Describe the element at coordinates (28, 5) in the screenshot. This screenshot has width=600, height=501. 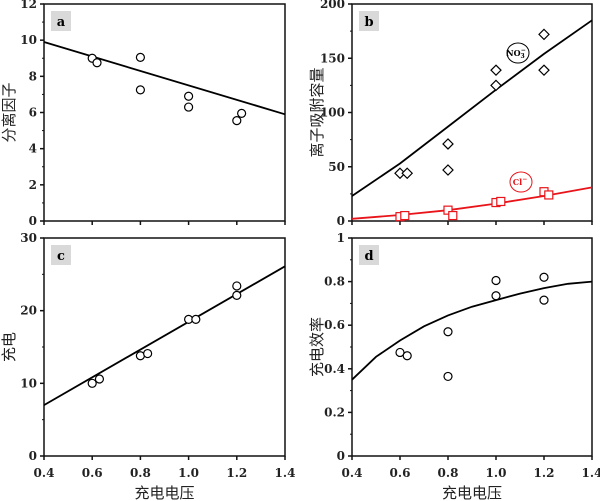
I see `y-tick-label: 12` at that location.